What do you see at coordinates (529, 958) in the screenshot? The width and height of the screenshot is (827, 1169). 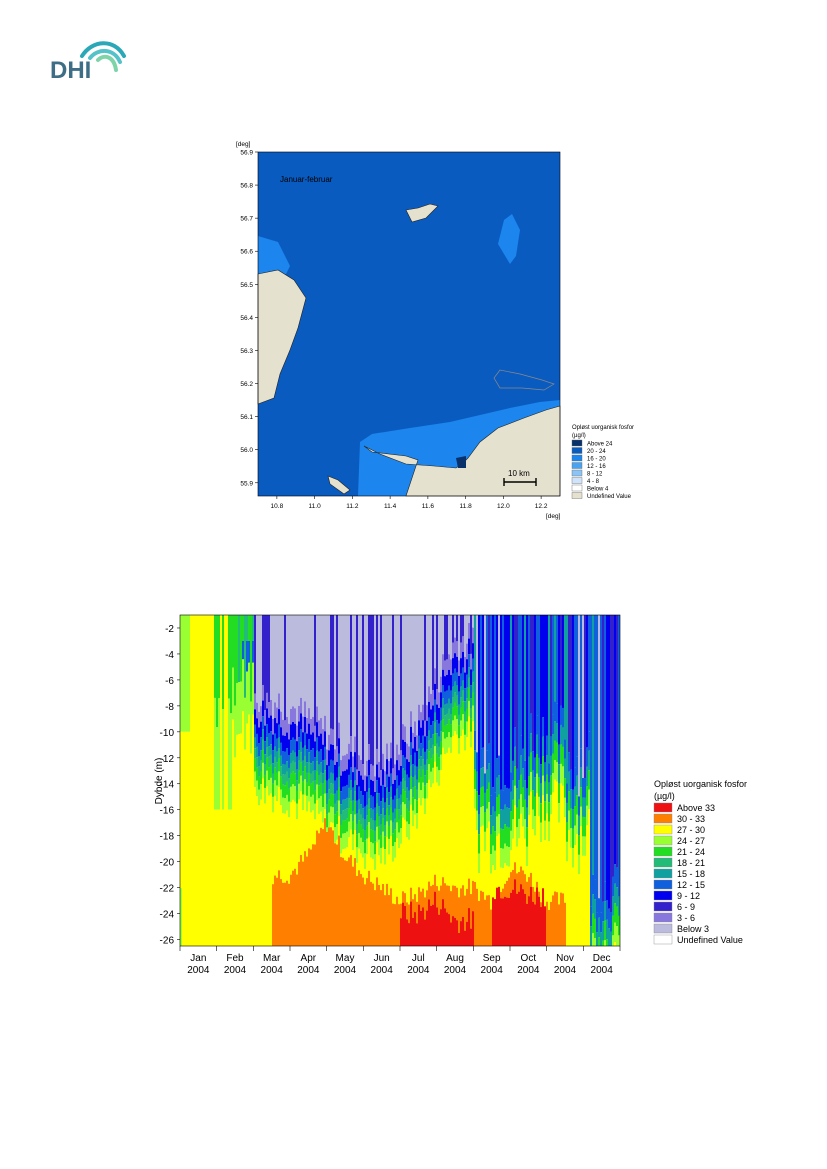 I see `depth-x-tick-month: Oct` at bounding box center [529, 958].